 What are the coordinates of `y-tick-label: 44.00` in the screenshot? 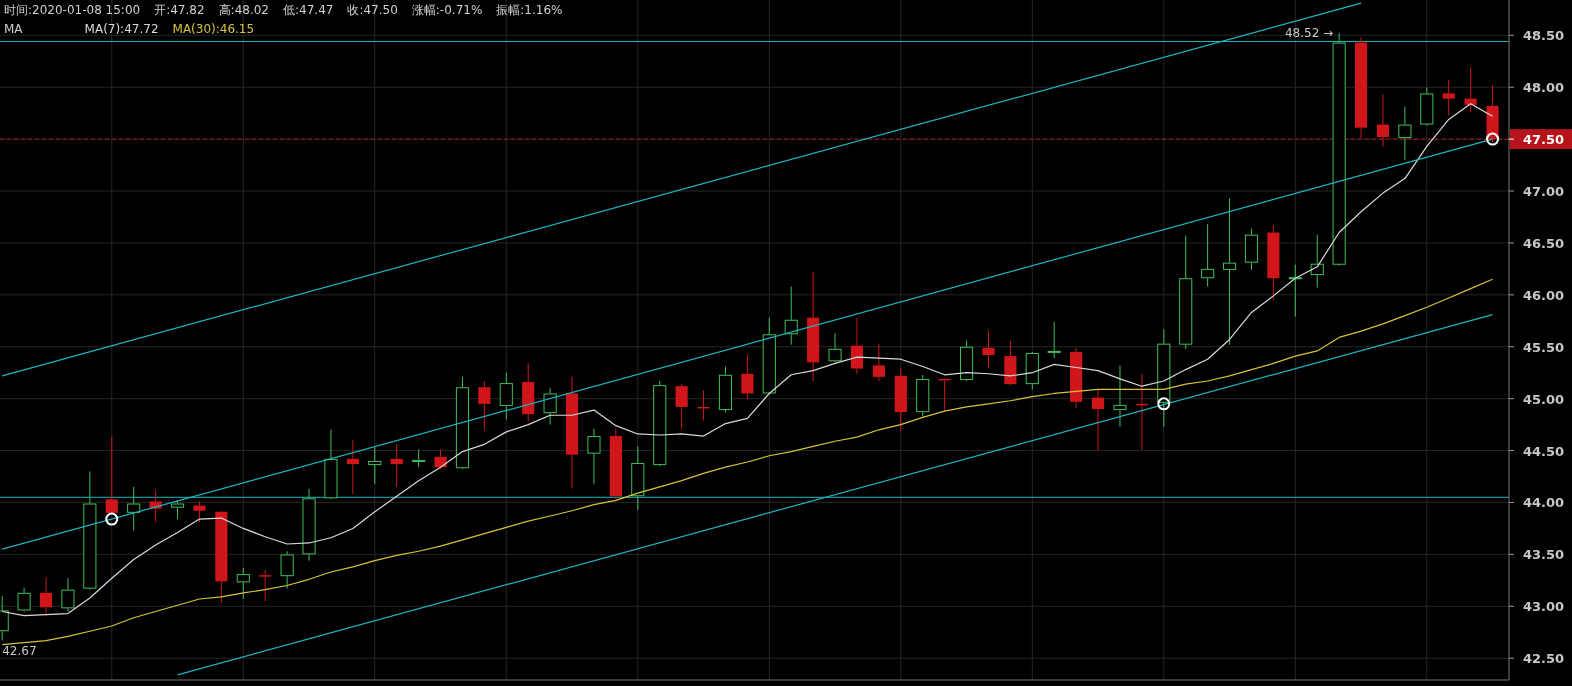 It's located at (1544, 503).